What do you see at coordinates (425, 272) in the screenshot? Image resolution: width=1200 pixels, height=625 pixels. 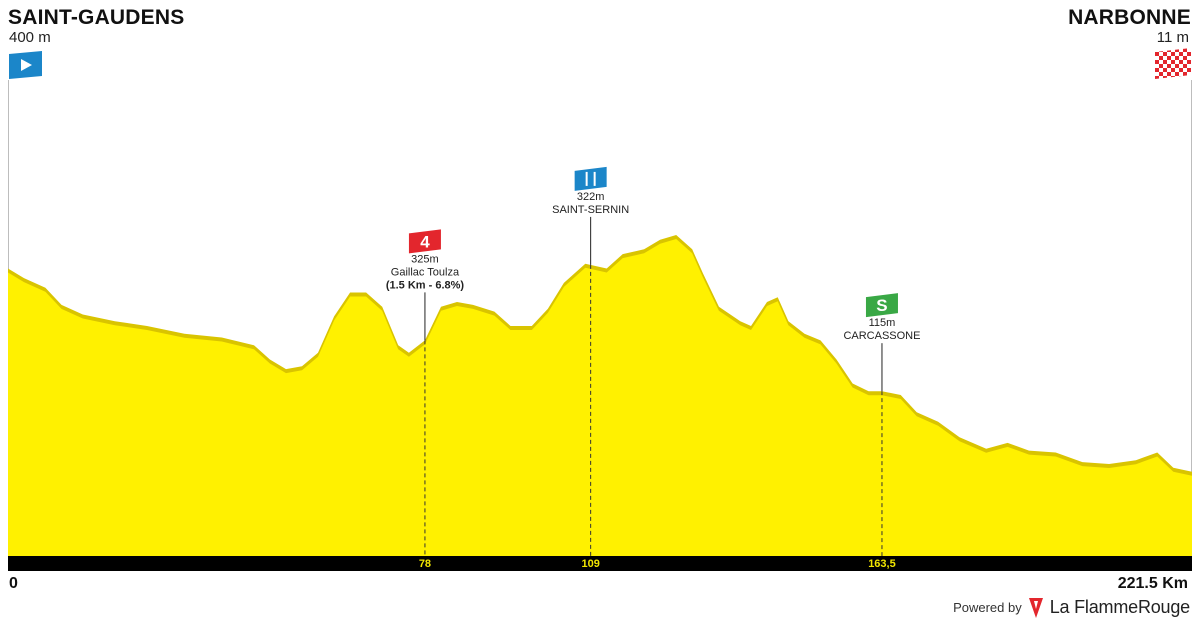 I see `poi-name: Gaillac Toulza` at bounding box center [425, 272].